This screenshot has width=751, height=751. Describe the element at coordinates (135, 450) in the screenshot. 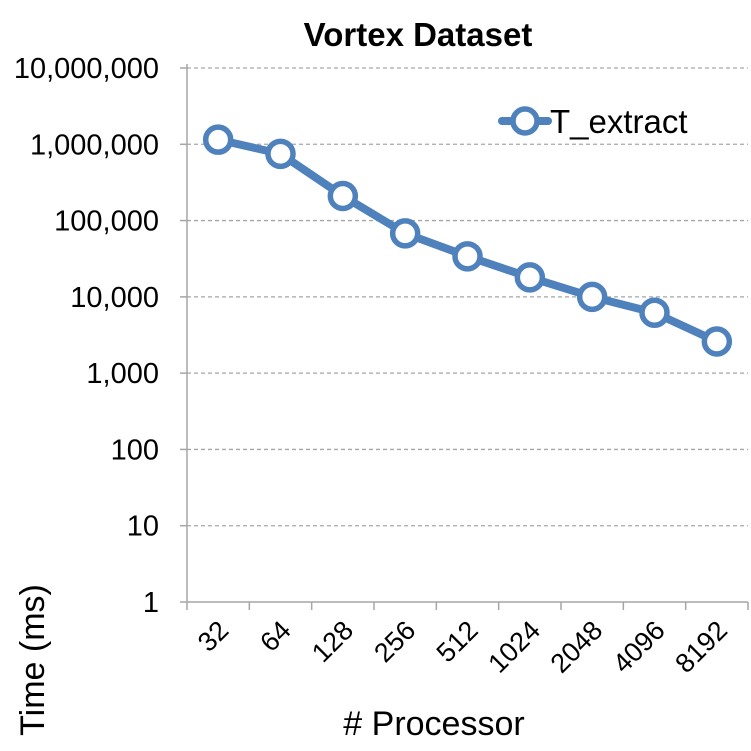

I see `y-tick-label: 100` at that location.